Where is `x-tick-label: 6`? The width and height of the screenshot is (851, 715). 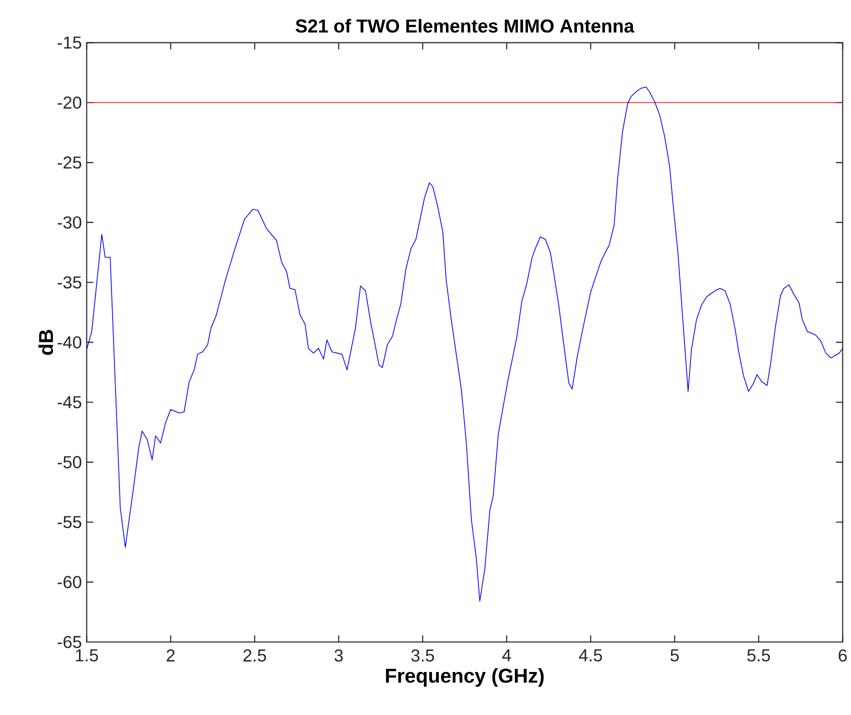 x-tick-label: 6 is located at coordinates (842, 655).